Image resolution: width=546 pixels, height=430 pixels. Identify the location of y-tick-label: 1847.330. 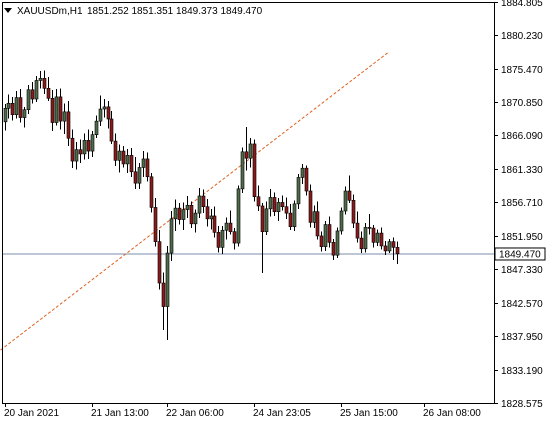
(522, 270).